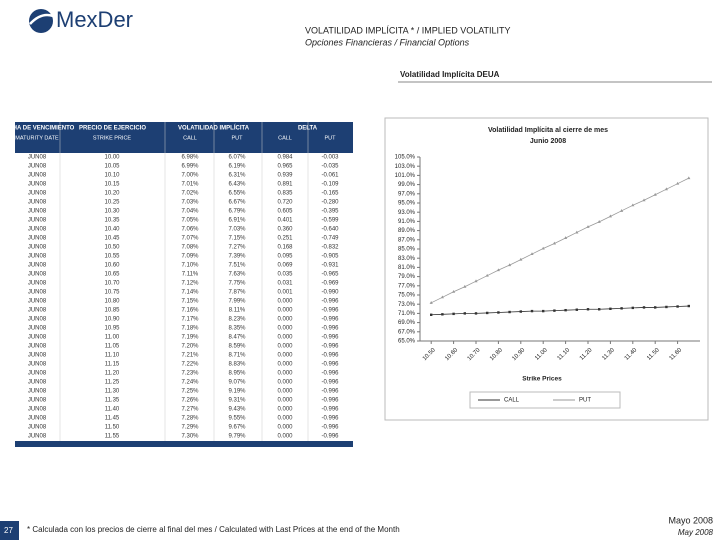 This screenshot has height=540, width=720. Describe the element at coordinates (518, 354) in the screenshot. I see `x-tick-label: 10.90` at that location.